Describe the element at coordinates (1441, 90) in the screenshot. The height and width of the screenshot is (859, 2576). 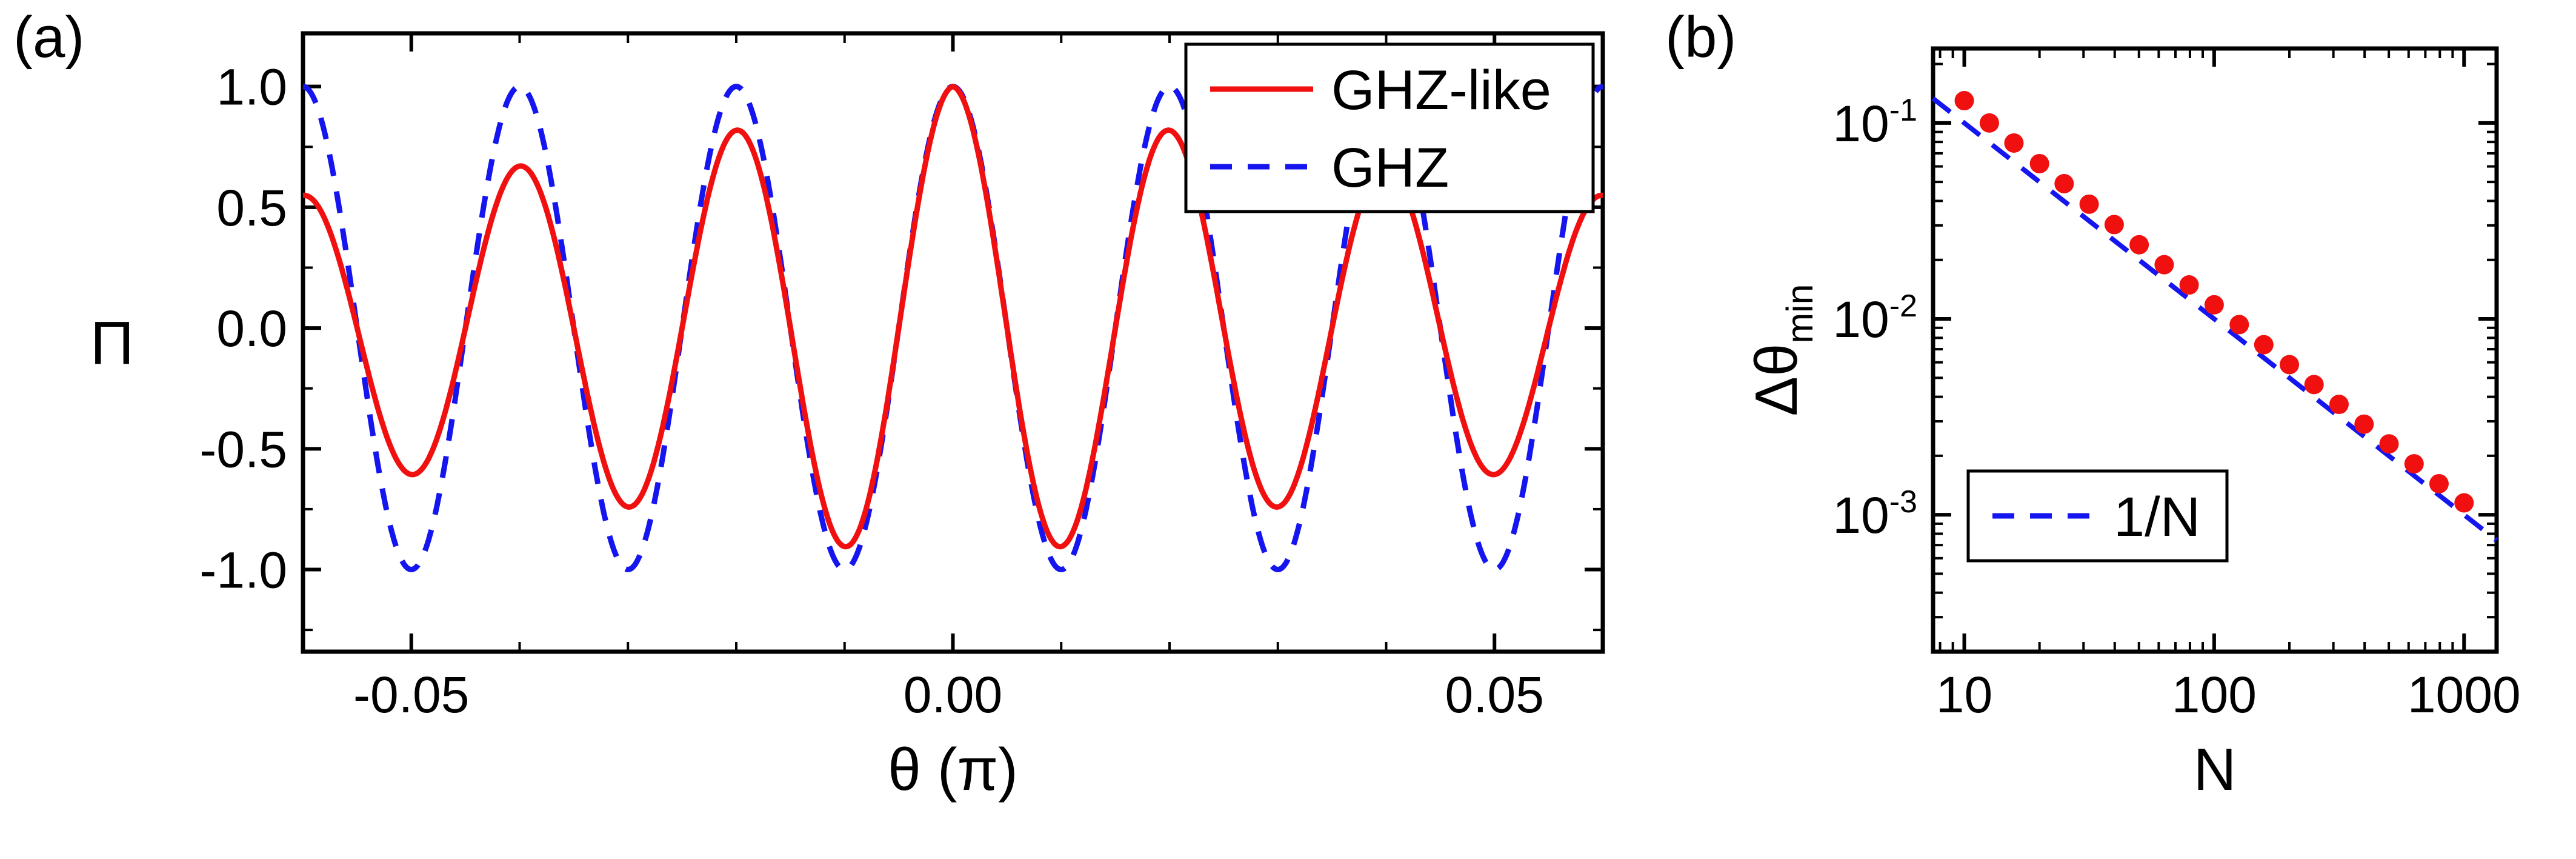
I see `legend-entry-label: GHZ-like` at that location.